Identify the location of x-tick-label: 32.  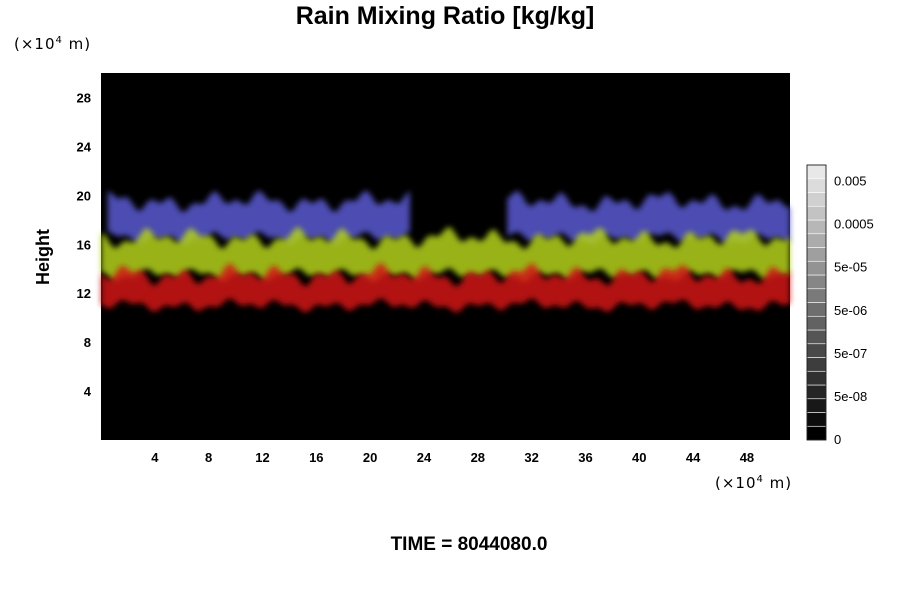
(531, 457).